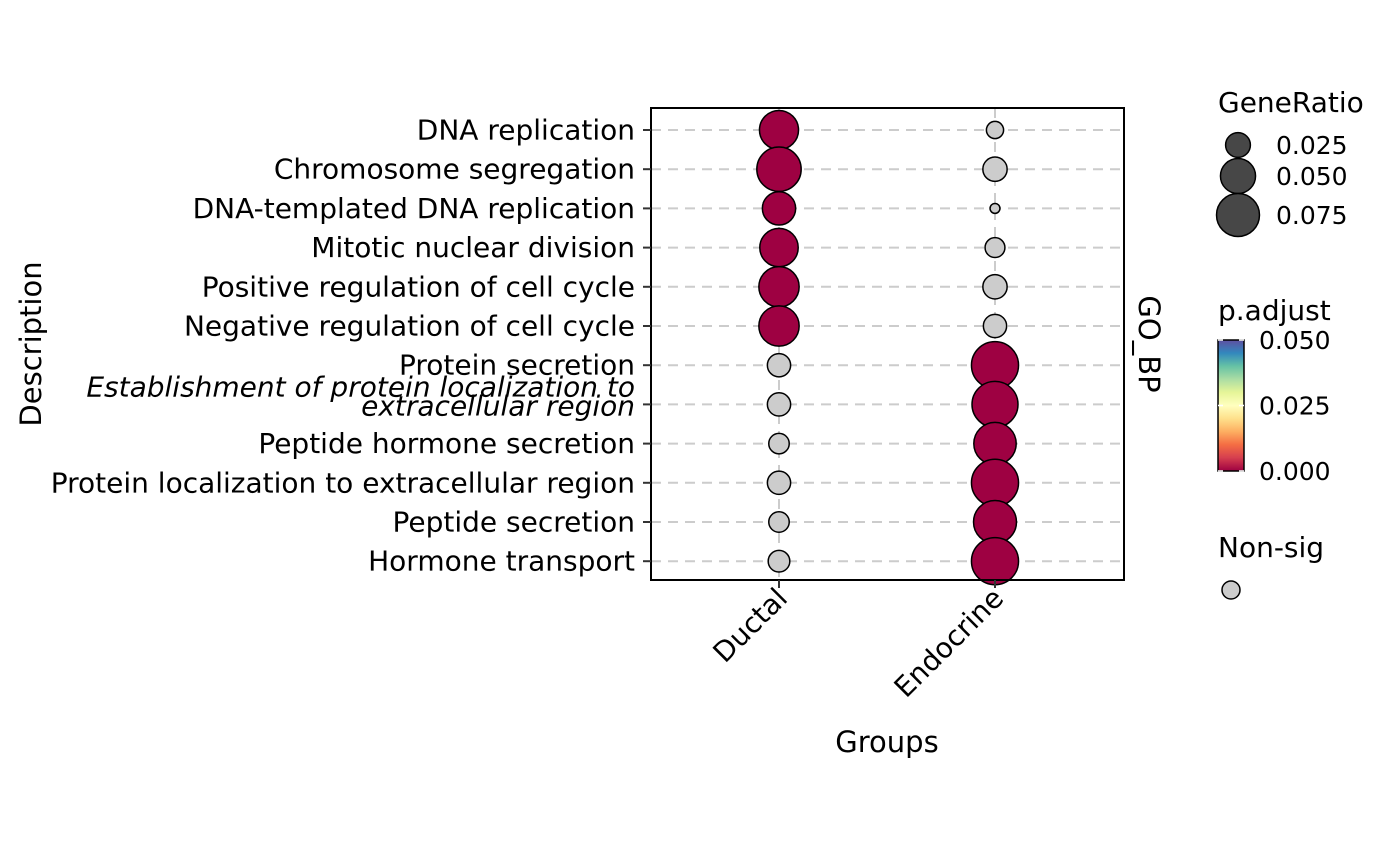 This screenshot has height=866, width=1400. What do you see at coordinates (31, 343) in the screenshot?
I see `y-axis-title: Description` at bounding box center [31, 343].